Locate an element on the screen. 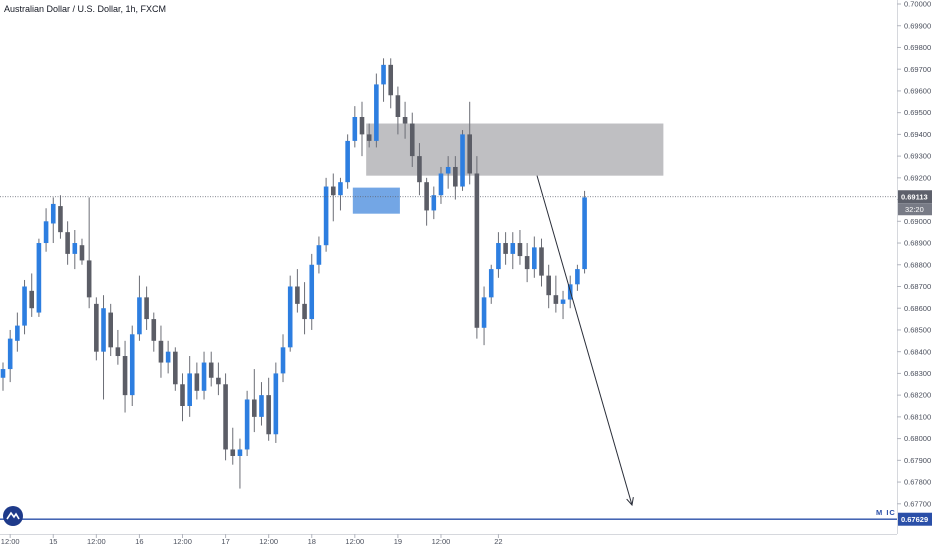  projection-arrow is located at coordinates (584, 340).